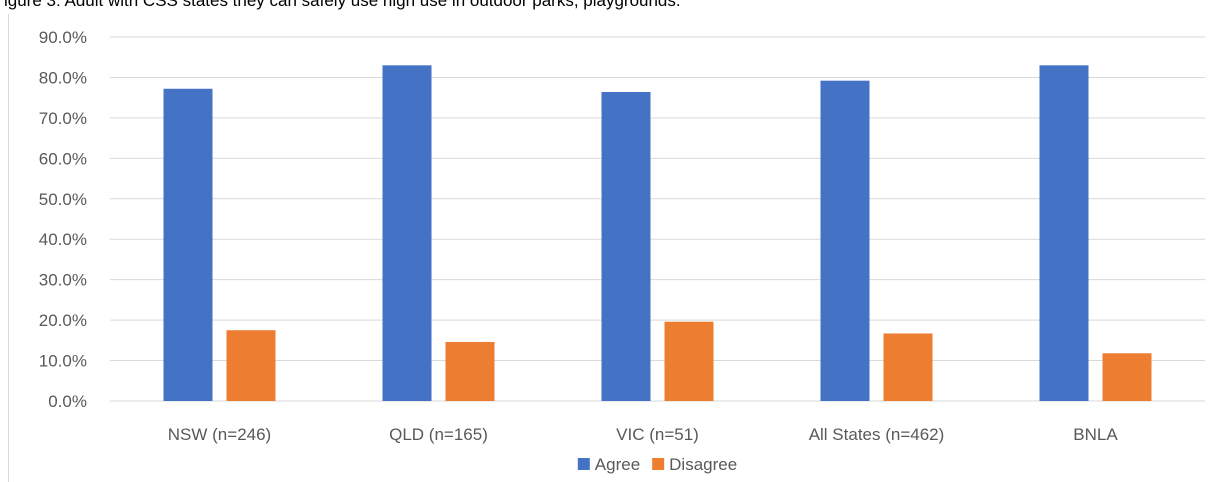 Image resolution: width=1231 pixels, height=482 pixels. Describe the element at coordinates (63, 199) in the screenshot. I see `y-tick-label: 50.0%` at that location.